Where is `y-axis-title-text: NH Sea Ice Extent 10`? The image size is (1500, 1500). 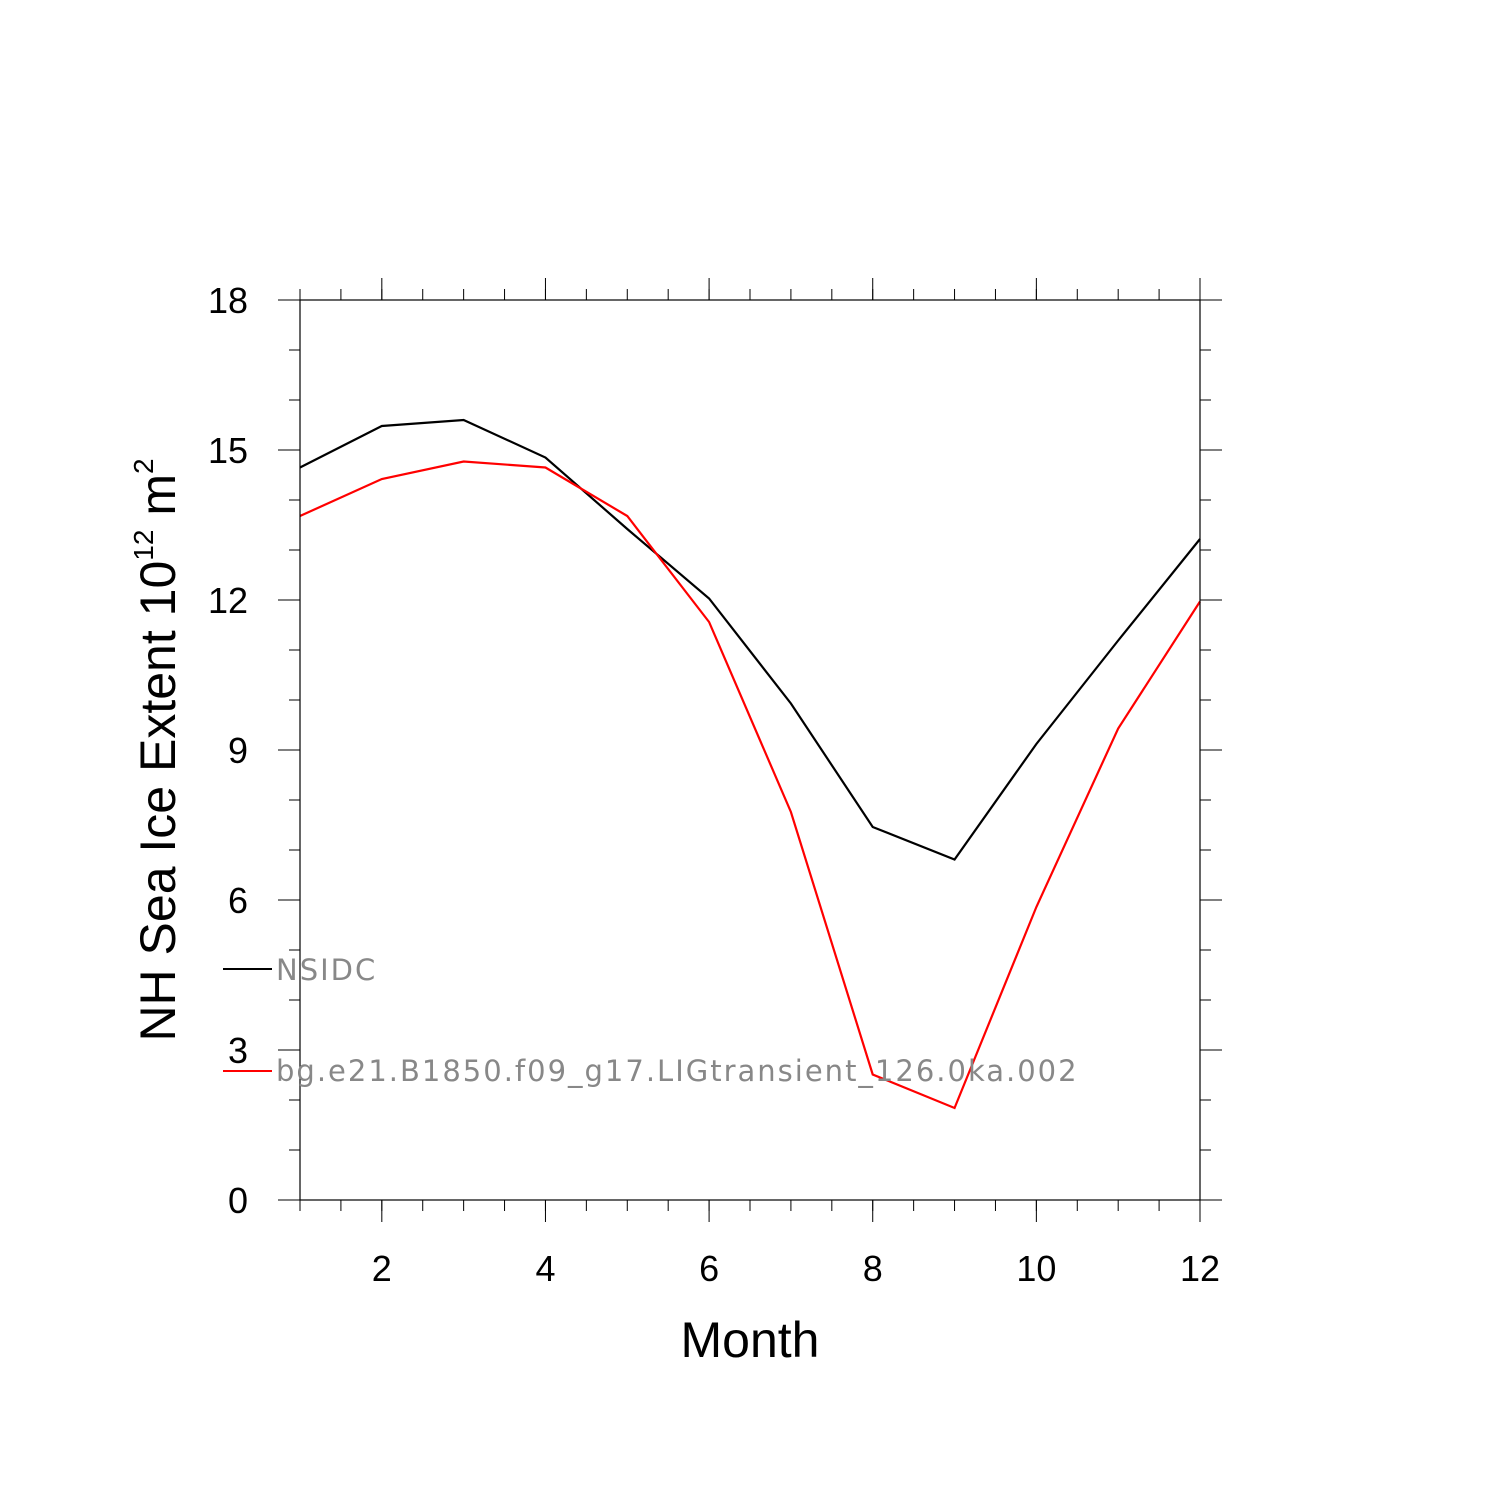 y-axis-title-text: NH Sea Ice Extent 10 is located at coordinates (158, 801).